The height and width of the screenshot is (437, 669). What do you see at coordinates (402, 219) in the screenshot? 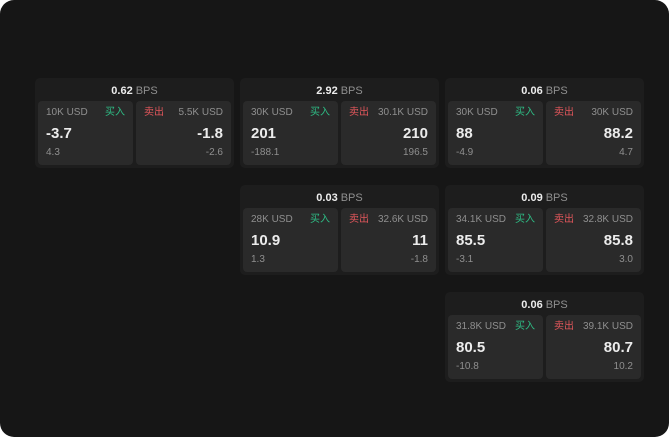
I see `sell-size: 32.6K USD` at bounding box center [402, 219].